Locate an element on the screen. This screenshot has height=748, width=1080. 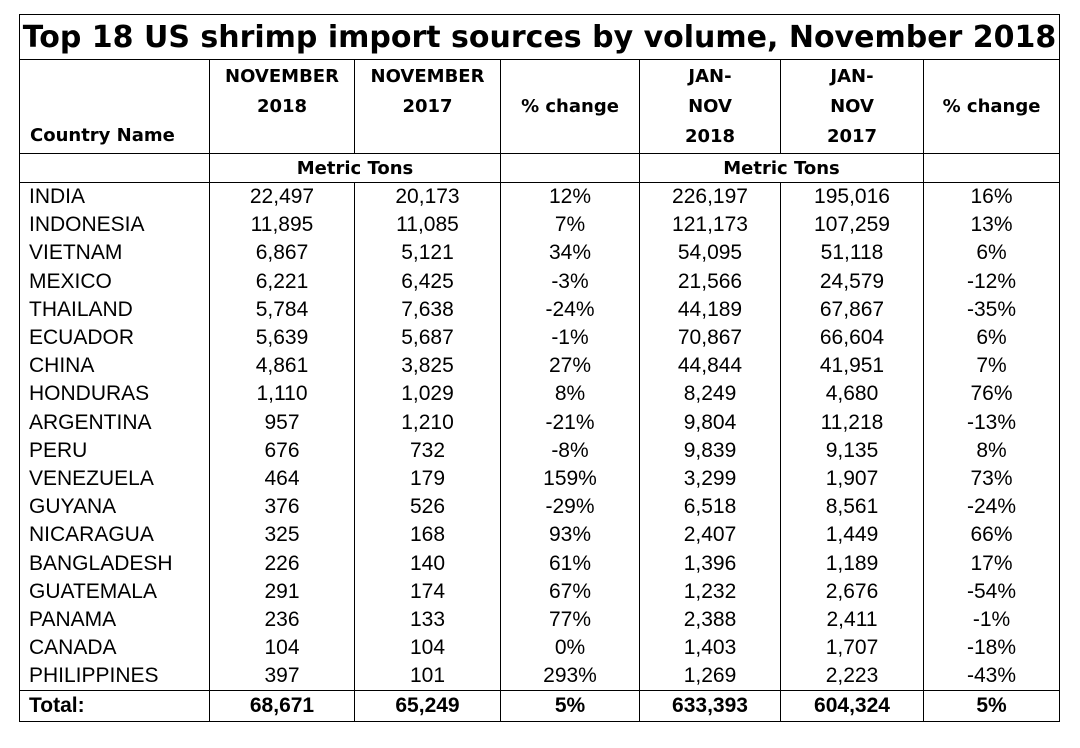
table-row: HONDURAS 1,110 1,029 8% 8,249 4,680 76% is located at coordinates (540, 394).